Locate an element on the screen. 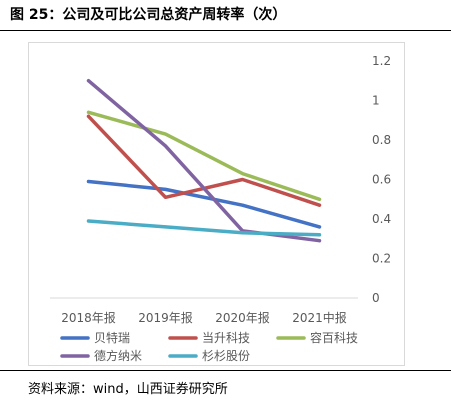  legend-label: 当升科技 is located at coordinates (226, 338).